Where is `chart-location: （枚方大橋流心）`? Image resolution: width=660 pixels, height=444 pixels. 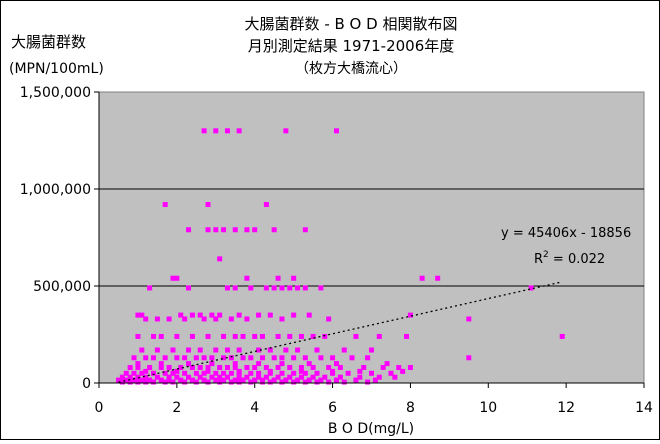 chart-location: （枚方大橋流心） is located at coordinates (351, 69).